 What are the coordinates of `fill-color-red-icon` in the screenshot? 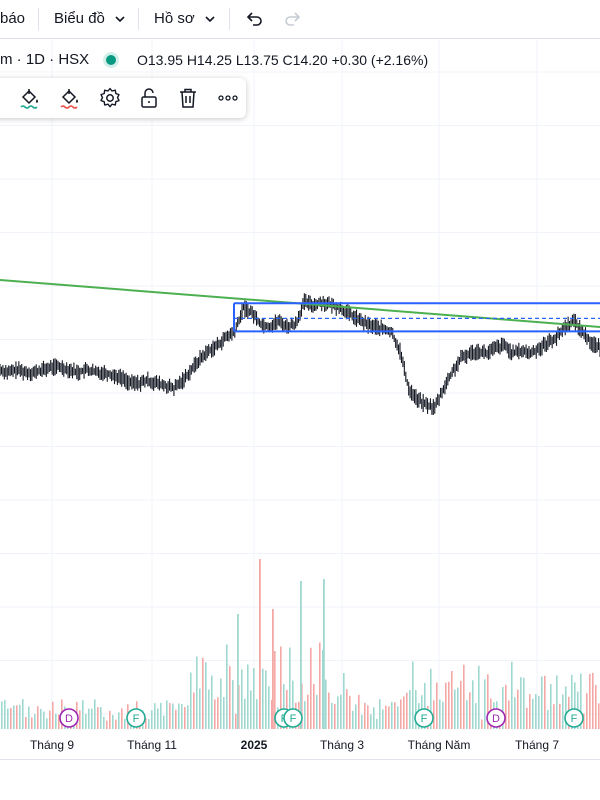 It's located at (70, 98).